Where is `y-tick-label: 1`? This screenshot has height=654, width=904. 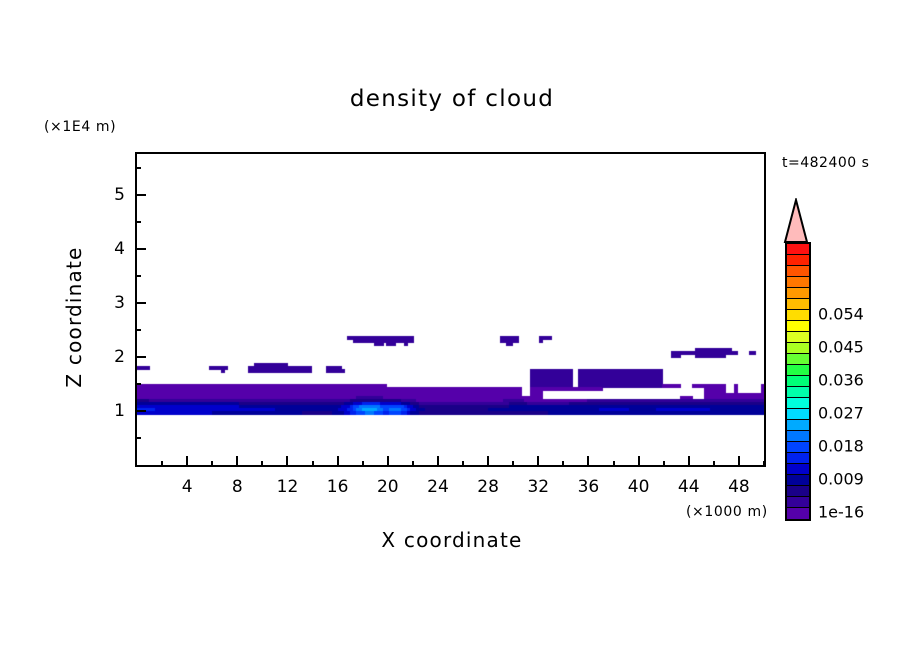 y-tick-label: 1 is located at coordinates (119, 410).